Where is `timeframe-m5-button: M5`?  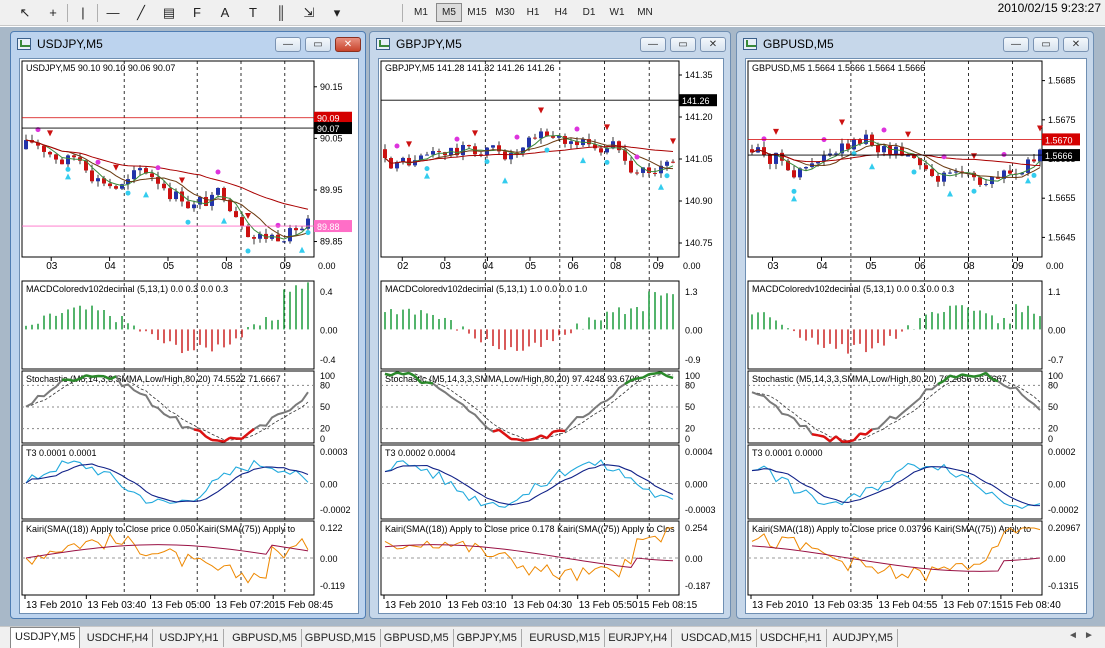 timeframe-m5-button: M5 is located at coordinates (449, 12).